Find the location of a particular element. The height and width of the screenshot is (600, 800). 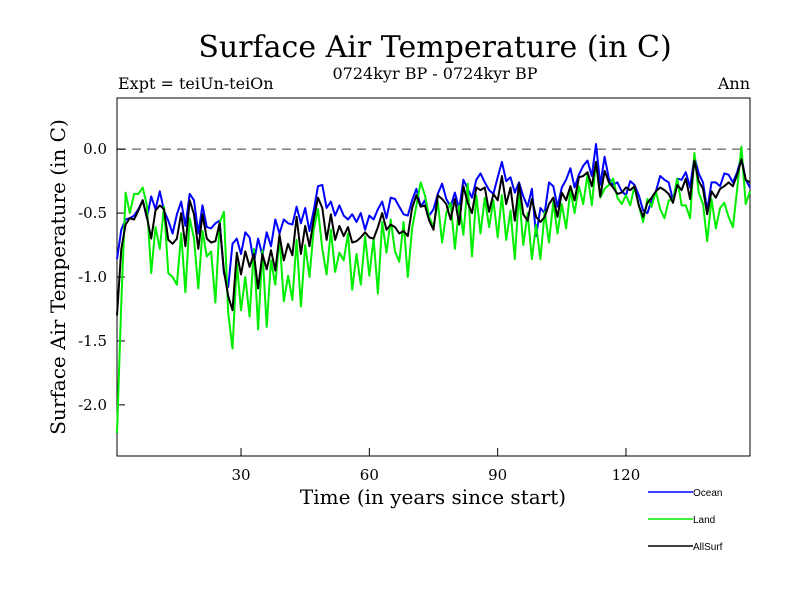

page-title: Surface Air Temperature (in C) is located at coordinates (435, 47).